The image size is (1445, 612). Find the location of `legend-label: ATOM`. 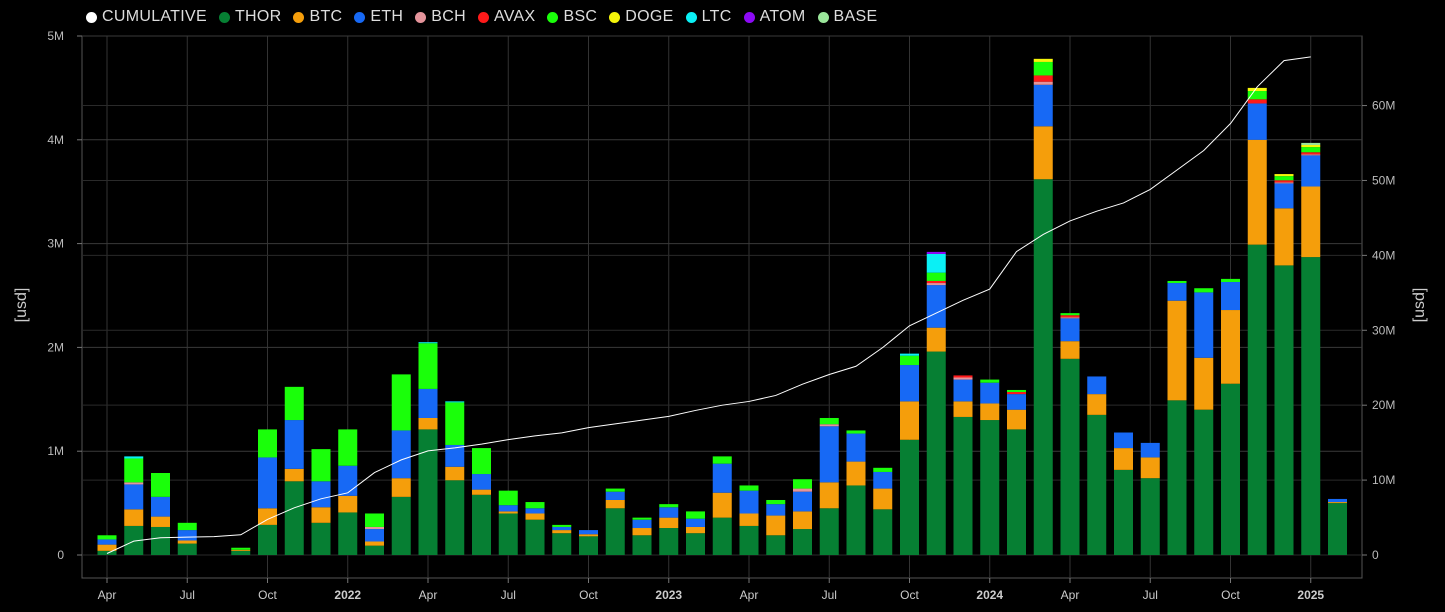

legend-label: ATOM is located at coordinates (782, 16).